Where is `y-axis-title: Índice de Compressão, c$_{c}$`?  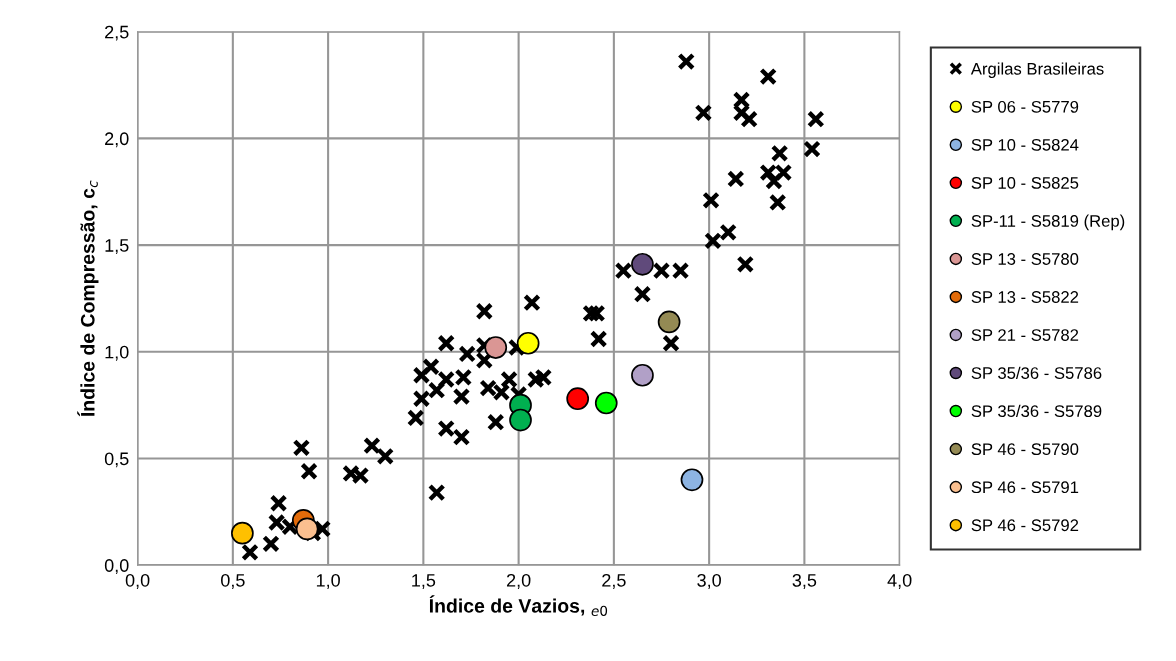
y-axis-title: Índice de Compressão, c$_{c}$ is located at coordinates (88, 298).